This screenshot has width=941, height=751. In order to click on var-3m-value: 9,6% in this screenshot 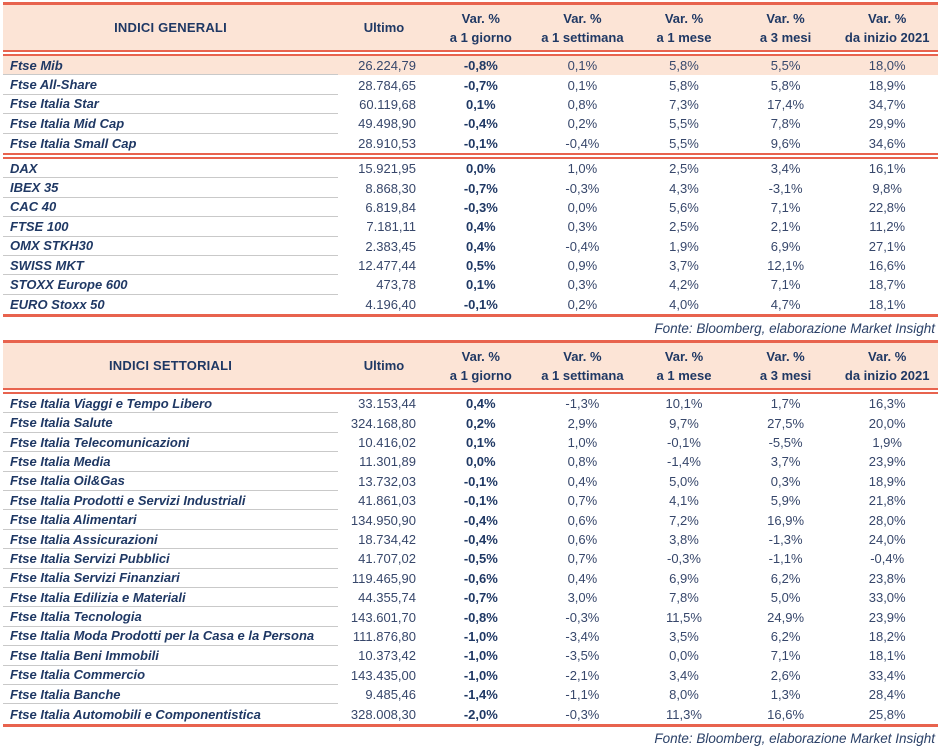, I will do `click(785, 143)`.